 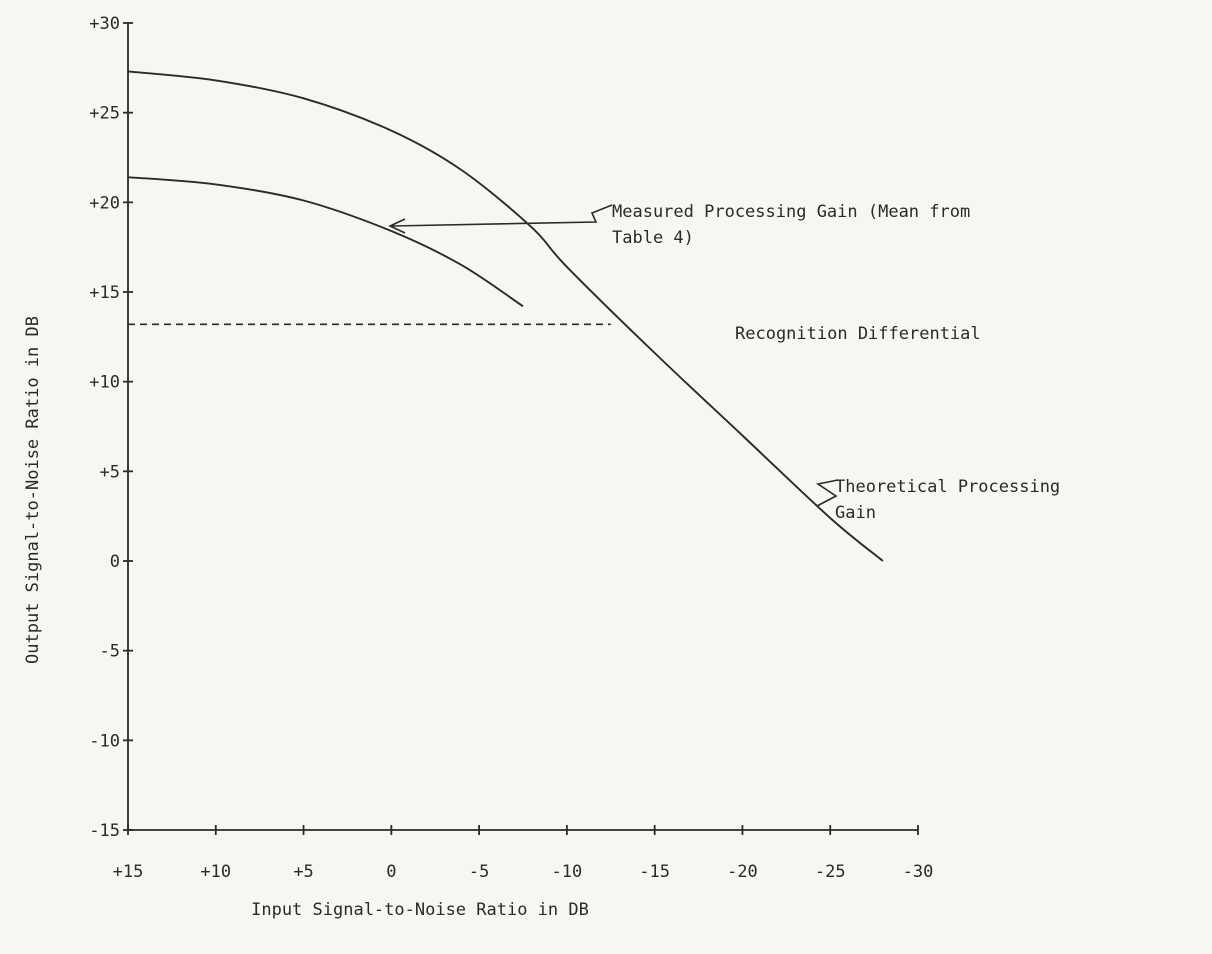 What do you see at coordinates (303, 872) in the screenshot?
I see `x-tick-label: +5` at bounding box center [303, 872].